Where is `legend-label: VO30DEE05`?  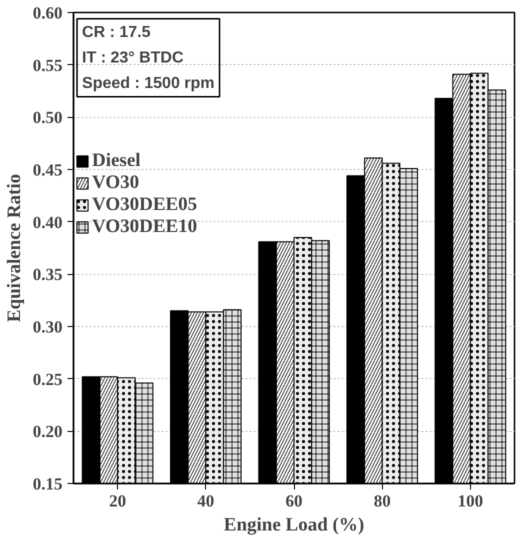 legend-label: VO30DEE05 is located at coordinates (145, 205).